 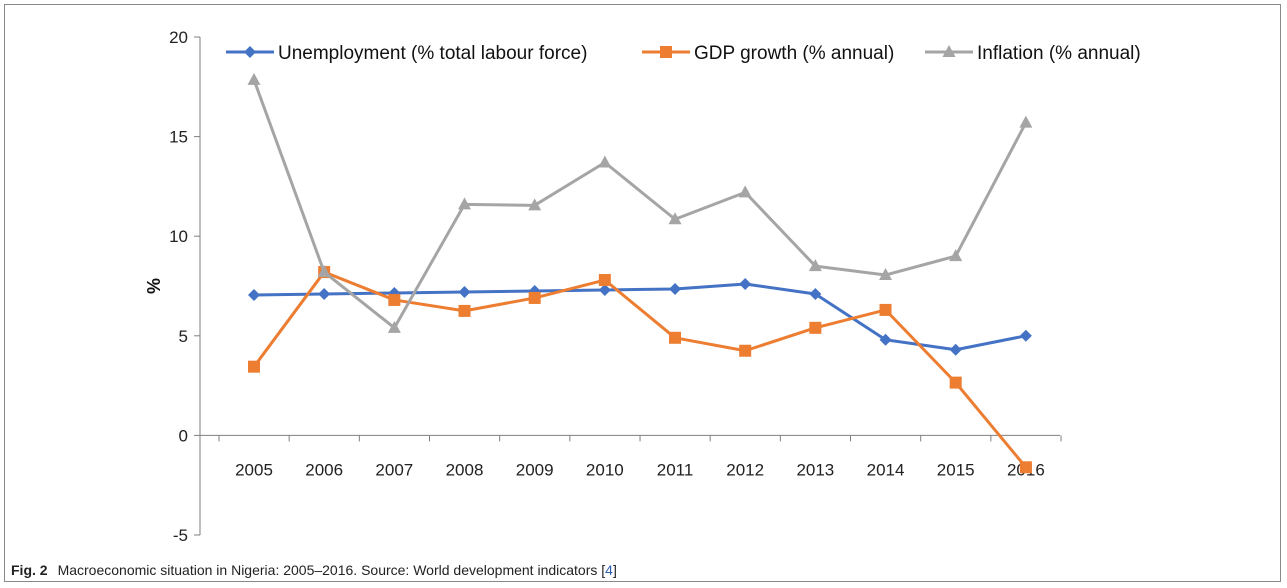 What do you see at coordinates (535, 469) in the screenshot?
I see `x-tick-label: 2009` at bounding box center [535, 469].